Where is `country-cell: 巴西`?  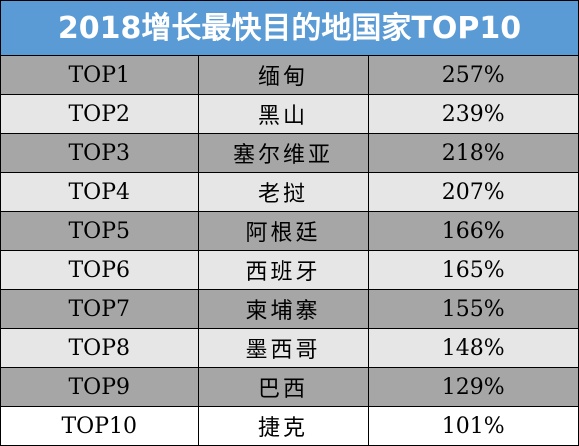 country-cell: 巴西 is located at coordinates (283, 387).